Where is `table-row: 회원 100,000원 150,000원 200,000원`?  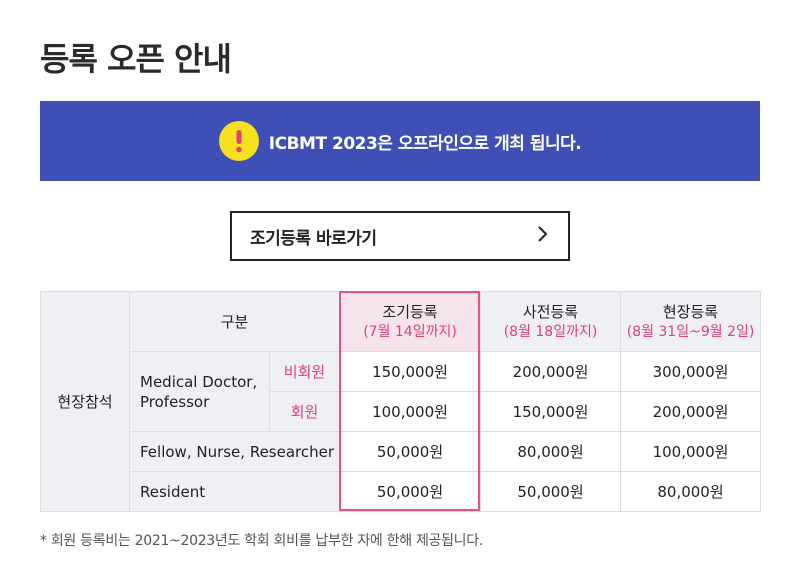
table-row: 회원 100,000원 150,000원 200,000원 is located at coordinates (401, 411).